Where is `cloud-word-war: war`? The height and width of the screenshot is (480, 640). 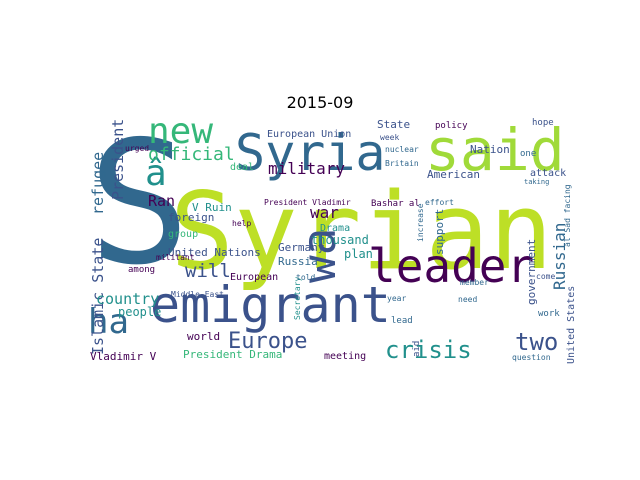 cloud-word-war: war is located at coordinates (324, 212).